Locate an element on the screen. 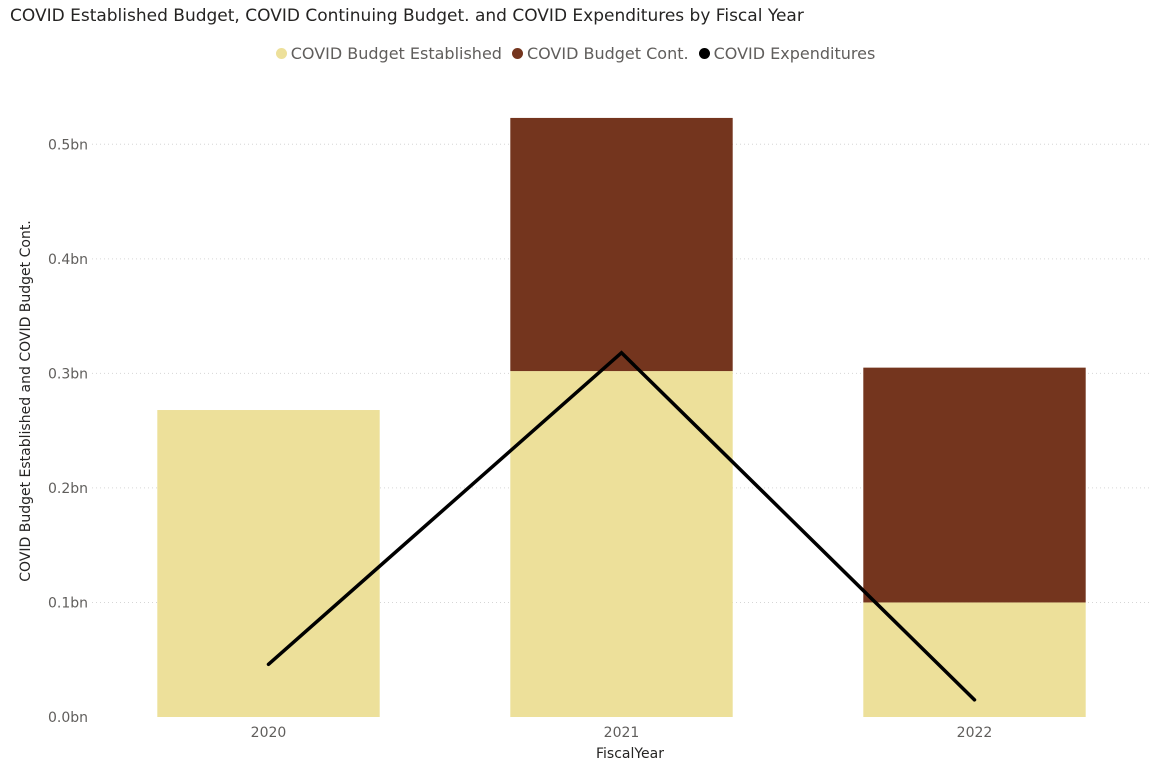 The width and height of the screenshot is (1151, 762). x-tick-label-2022: 2022 is located at coordinates (975, 733).